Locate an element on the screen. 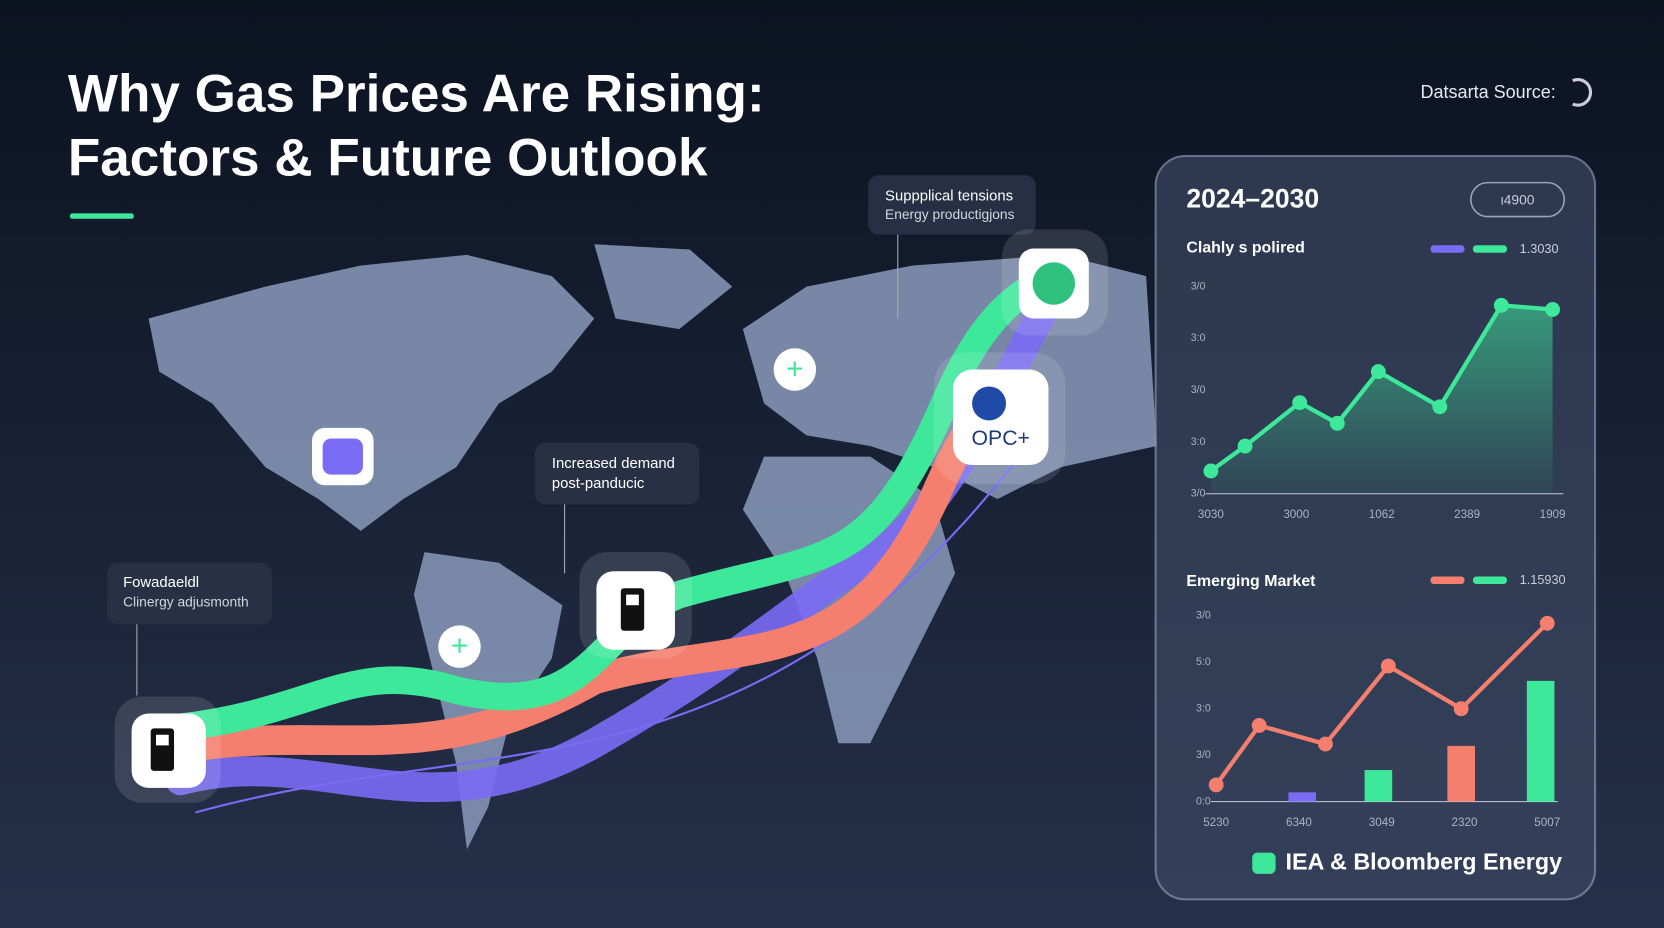 The width and height of the screenshot is (1664, 928). callout-text: Increased demand is located at coordinates (613, 464).